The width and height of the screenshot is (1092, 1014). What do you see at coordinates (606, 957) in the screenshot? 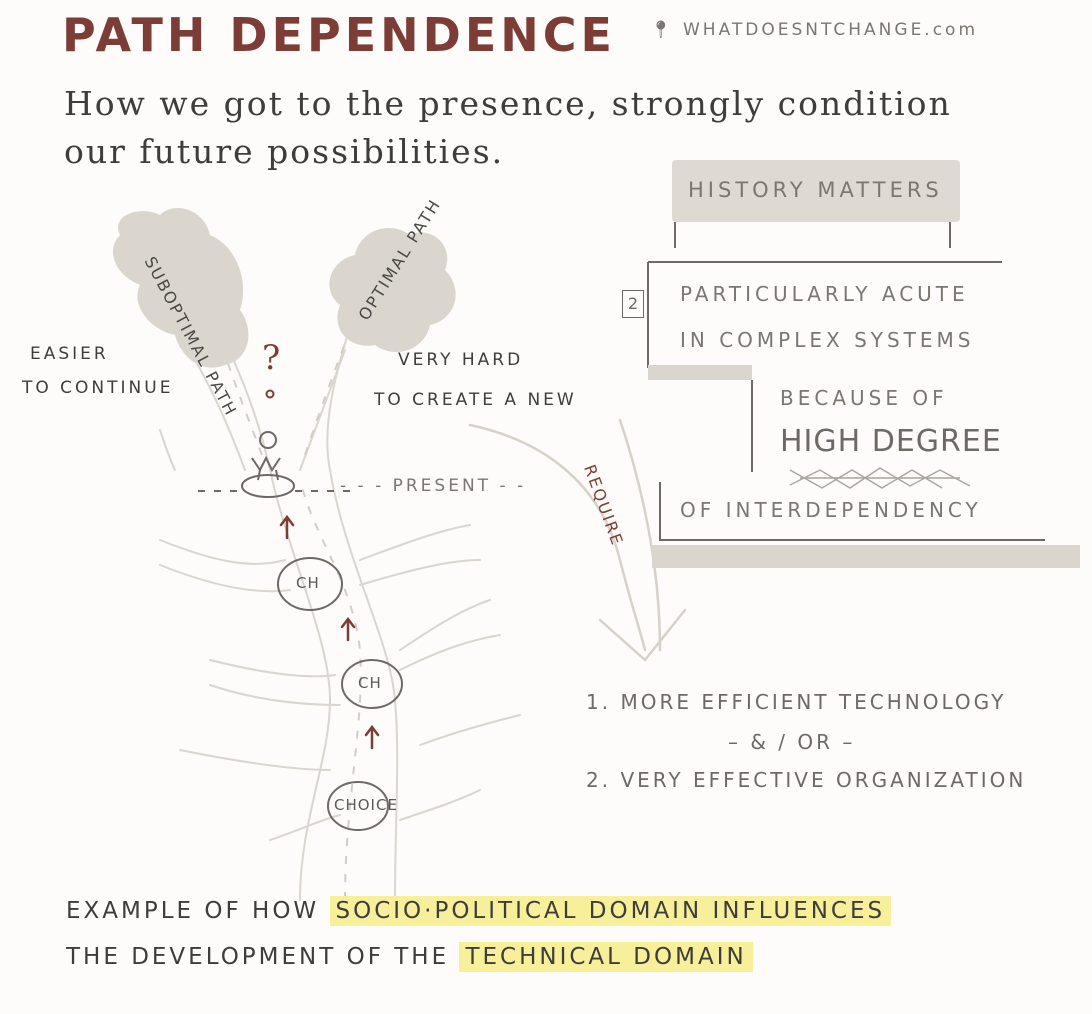
I see `footer-highlight-technical: TECHNICAL DOMAIN` at bounding box center [606, 957].